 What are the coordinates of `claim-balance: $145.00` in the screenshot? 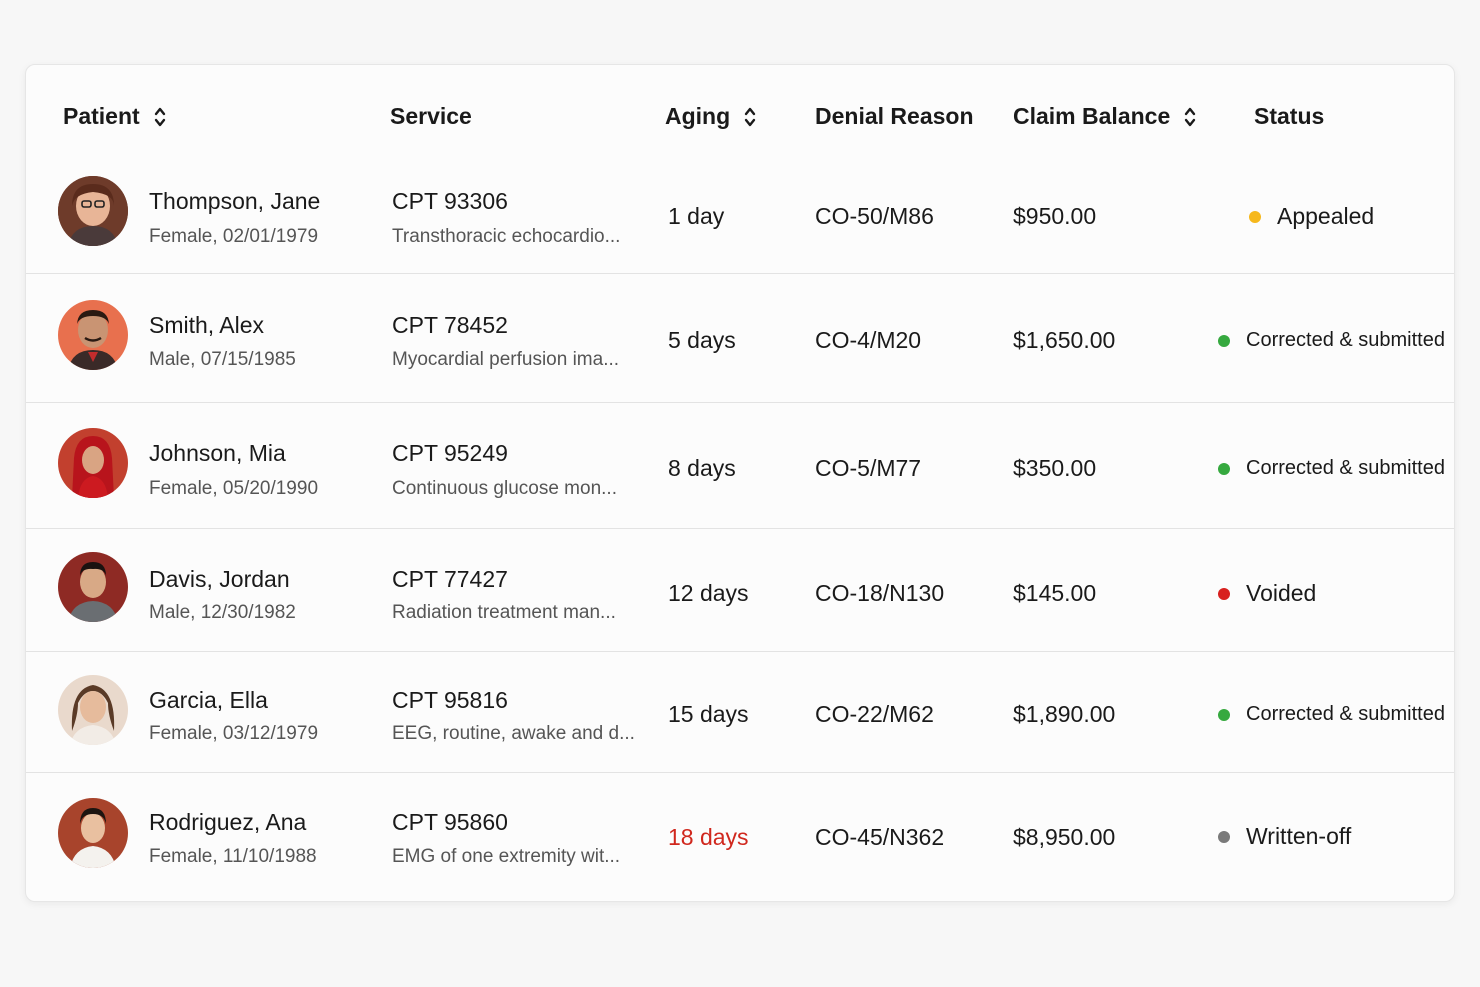 It's located at (1055, 593).